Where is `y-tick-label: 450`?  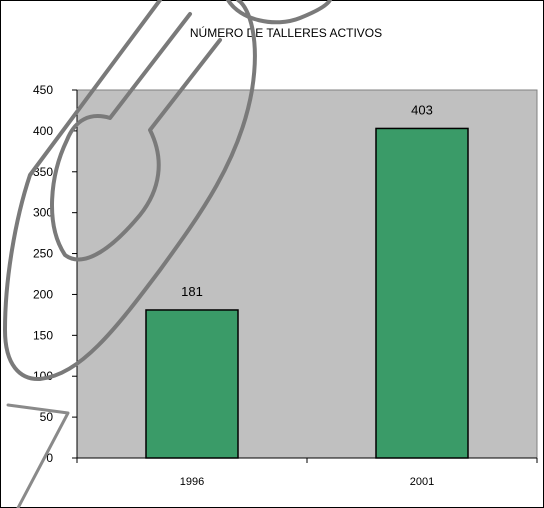 y-tick-label: 450 is located at coordinates (43, 90).